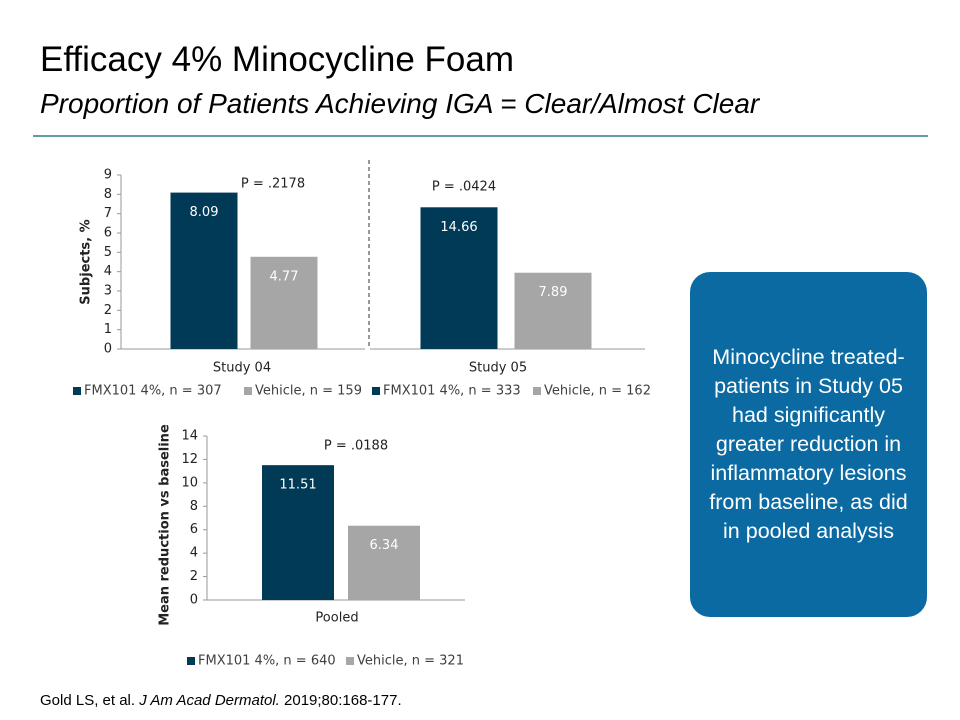 The height and width of the screenshot is (720, 960). I want to click on legend-label: FMX101 4%, n = 640, so click(267, 661).